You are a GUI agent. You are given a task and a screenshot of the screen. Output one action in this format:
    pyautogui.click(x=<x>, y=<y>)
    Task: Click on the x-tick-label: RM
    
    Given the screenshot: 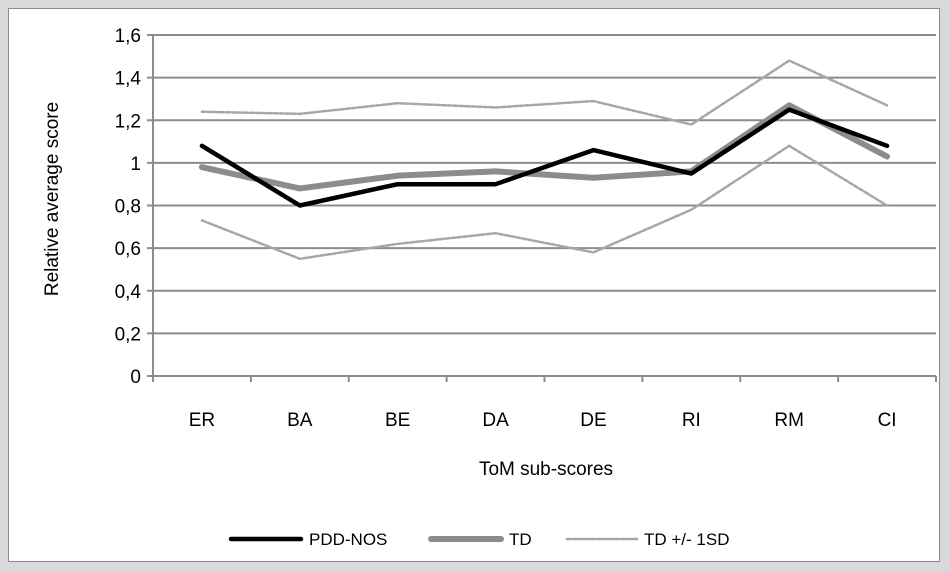 What is the action you would take?
    pyautogui.click(x=789, y=420)
    